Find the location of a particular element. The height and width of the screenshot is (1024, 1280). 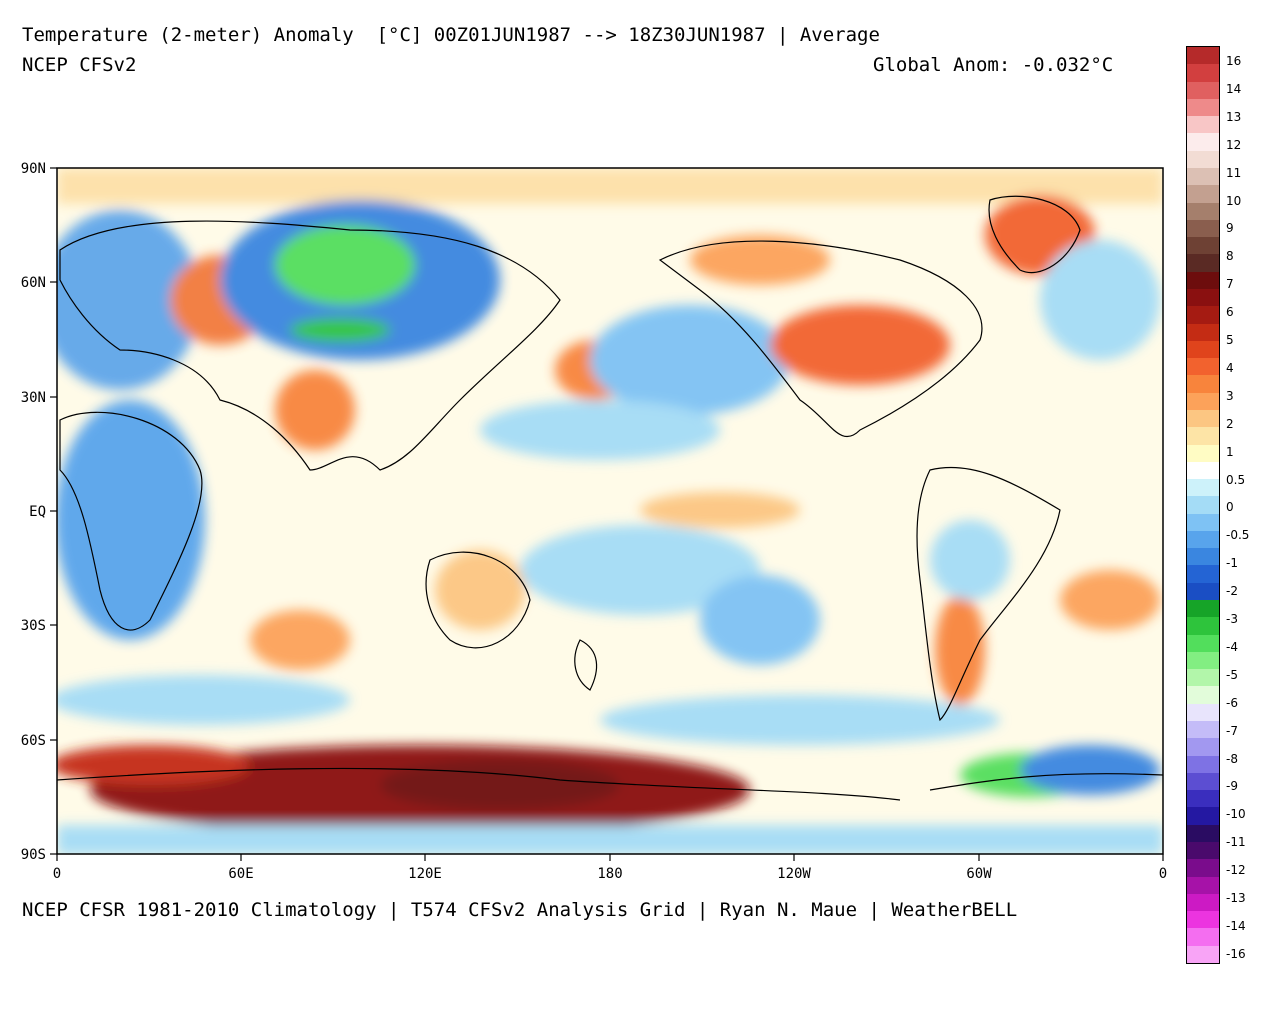

legend-label: -6 is located at coordinates (1232, 702).